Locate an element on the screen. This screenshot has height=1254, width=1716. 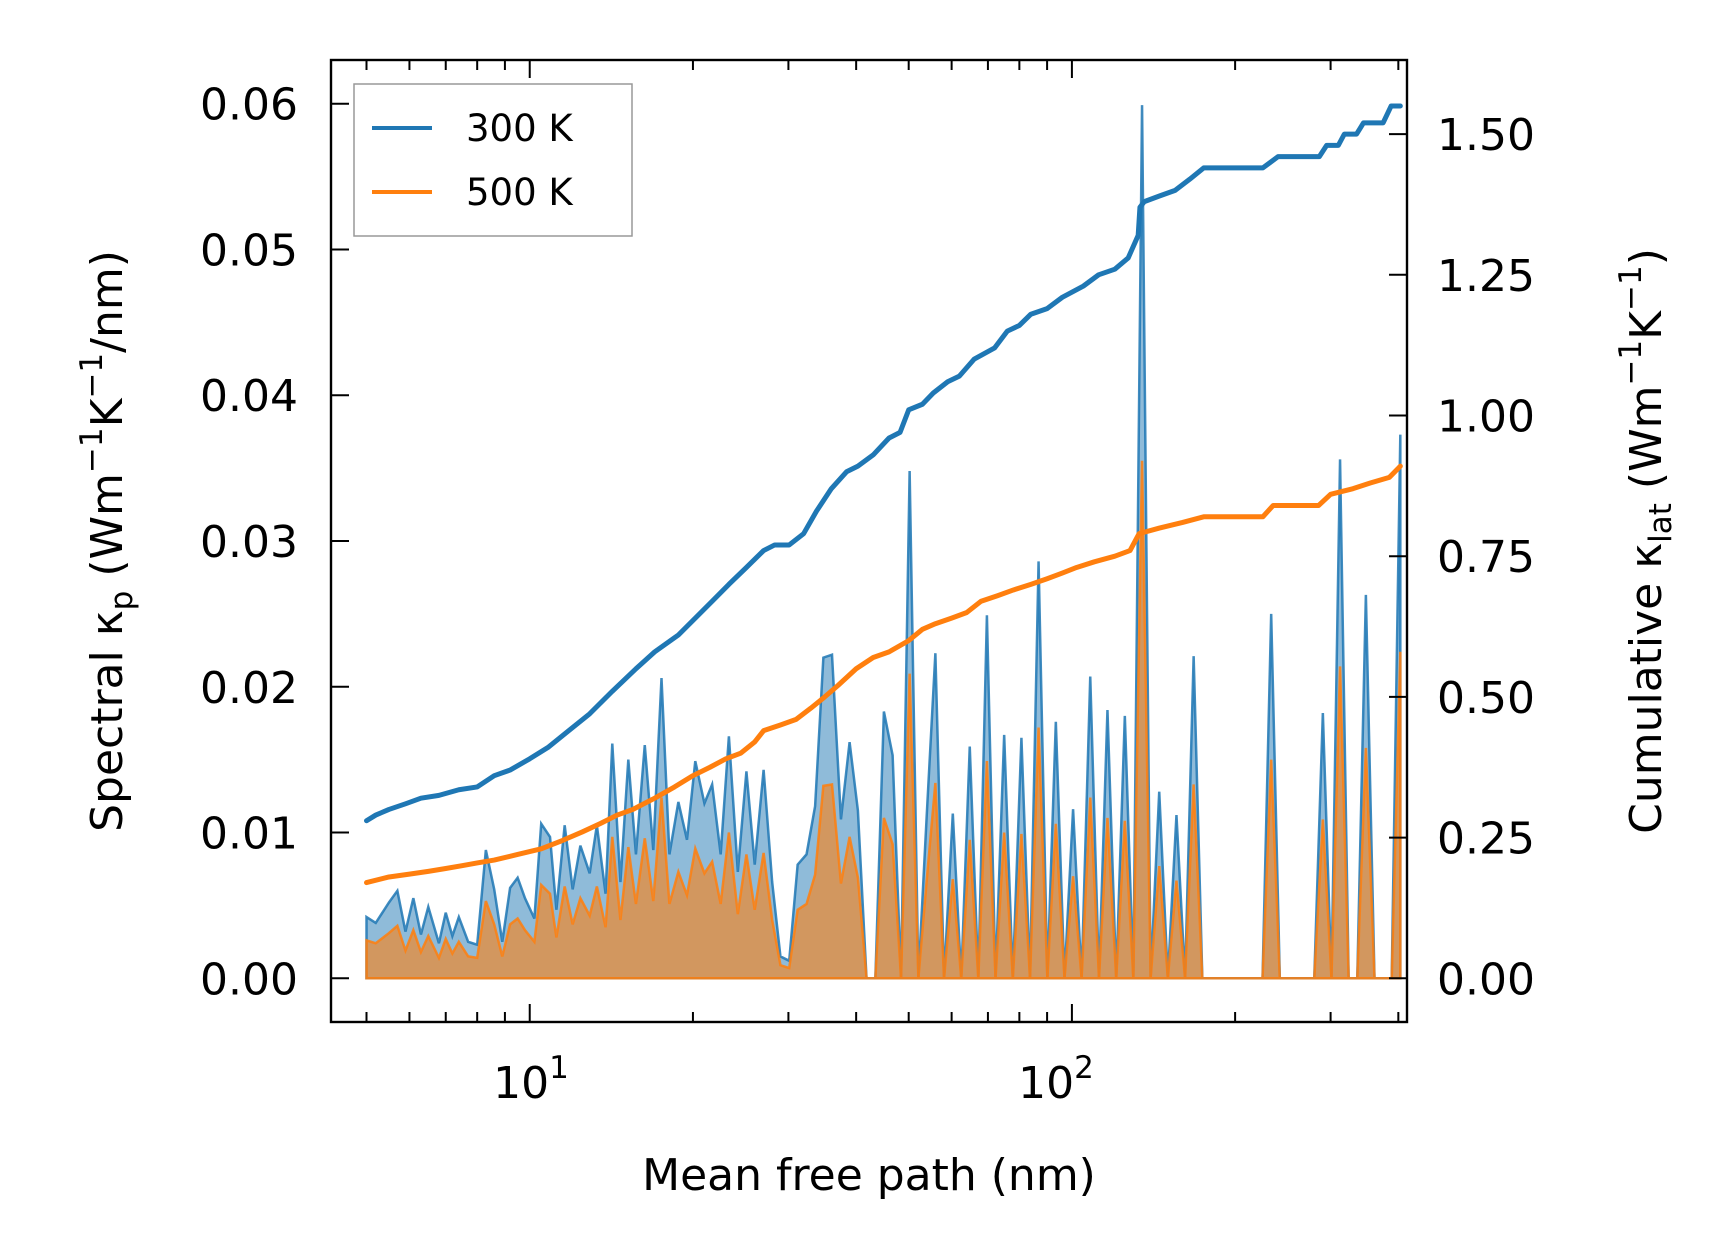
legend-box is located at coordinates (493, 160).